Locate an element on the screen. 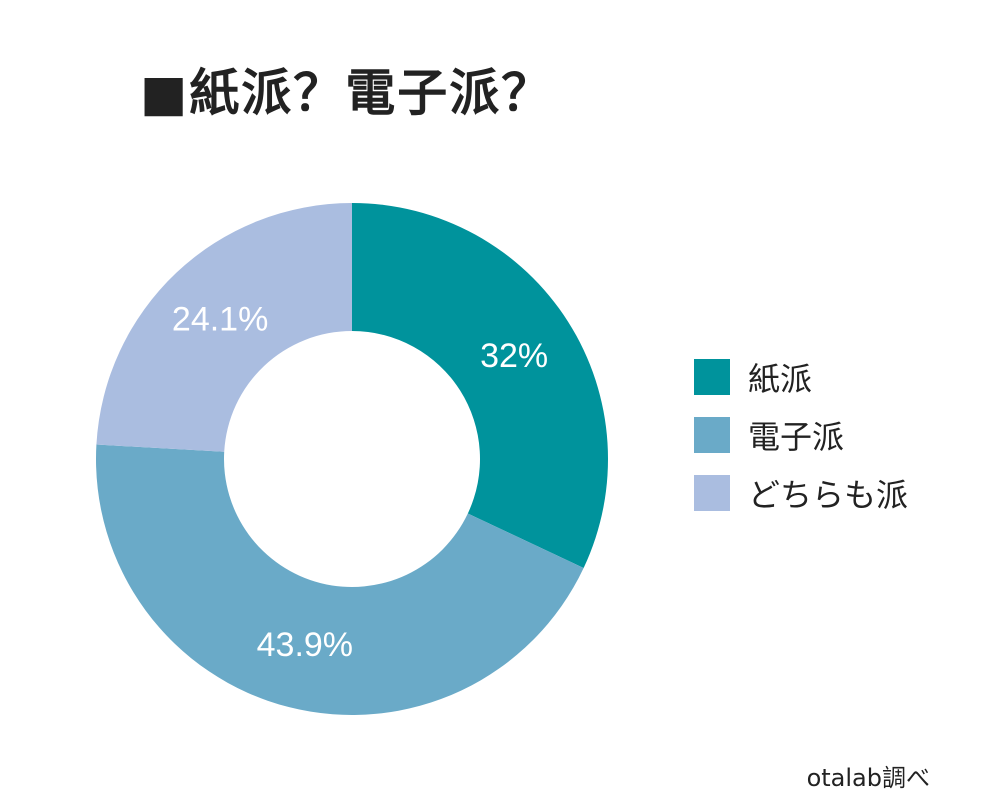 This screenshot has width=1000, height=807. chart-title: ■紙派？電子派？ is located at coordinates (347, 93).